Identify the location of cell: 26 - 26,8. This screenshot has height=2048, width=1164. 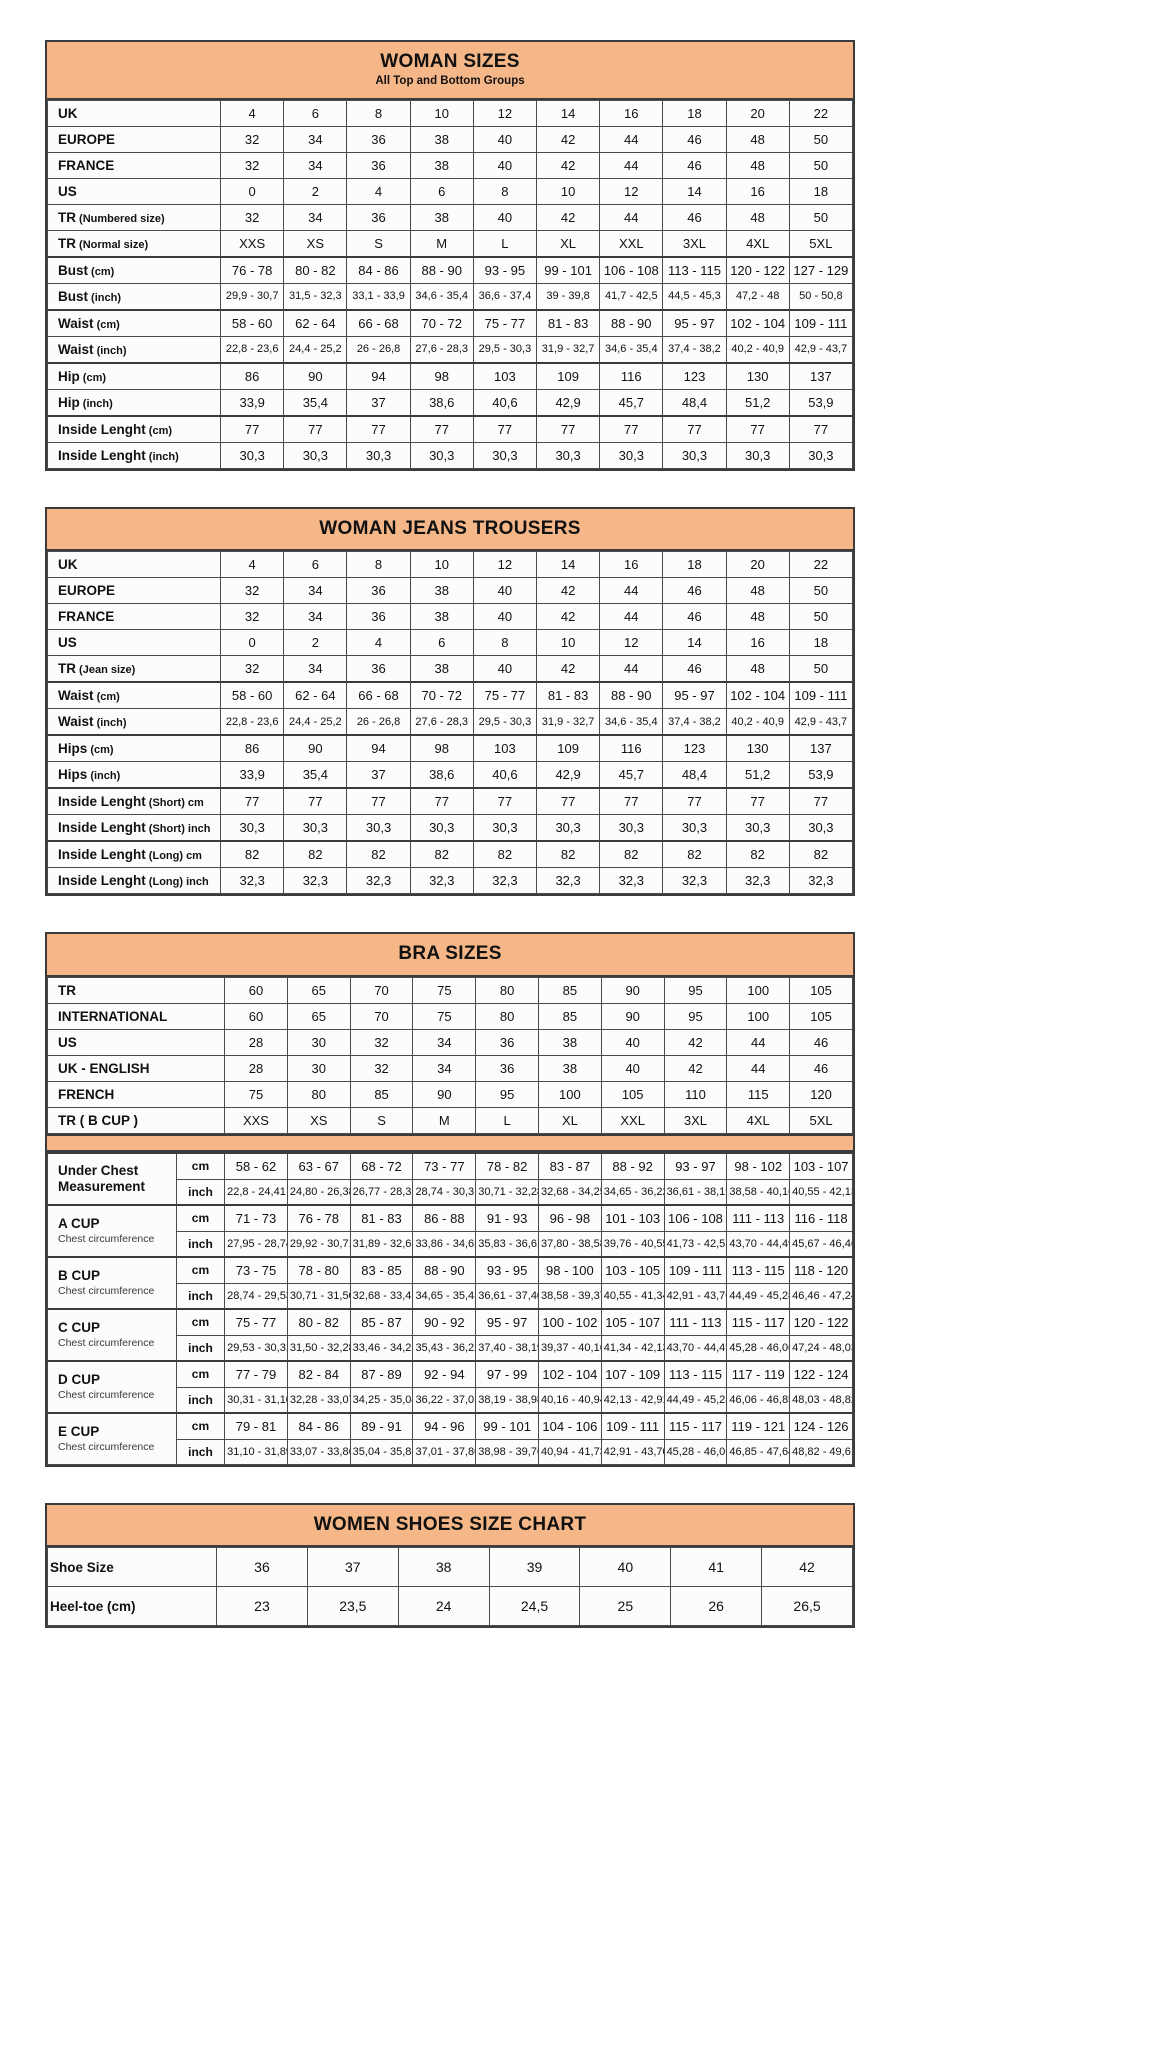
(378, 349).